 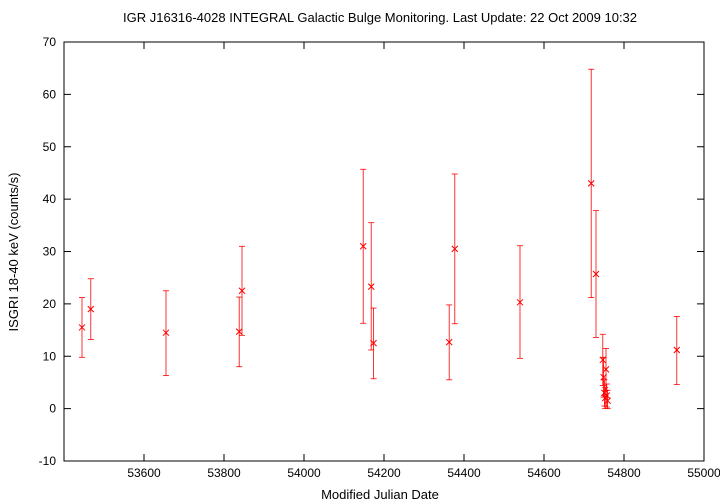 I want to click on x-tick-label: 54800, so click(x=624, y=473).